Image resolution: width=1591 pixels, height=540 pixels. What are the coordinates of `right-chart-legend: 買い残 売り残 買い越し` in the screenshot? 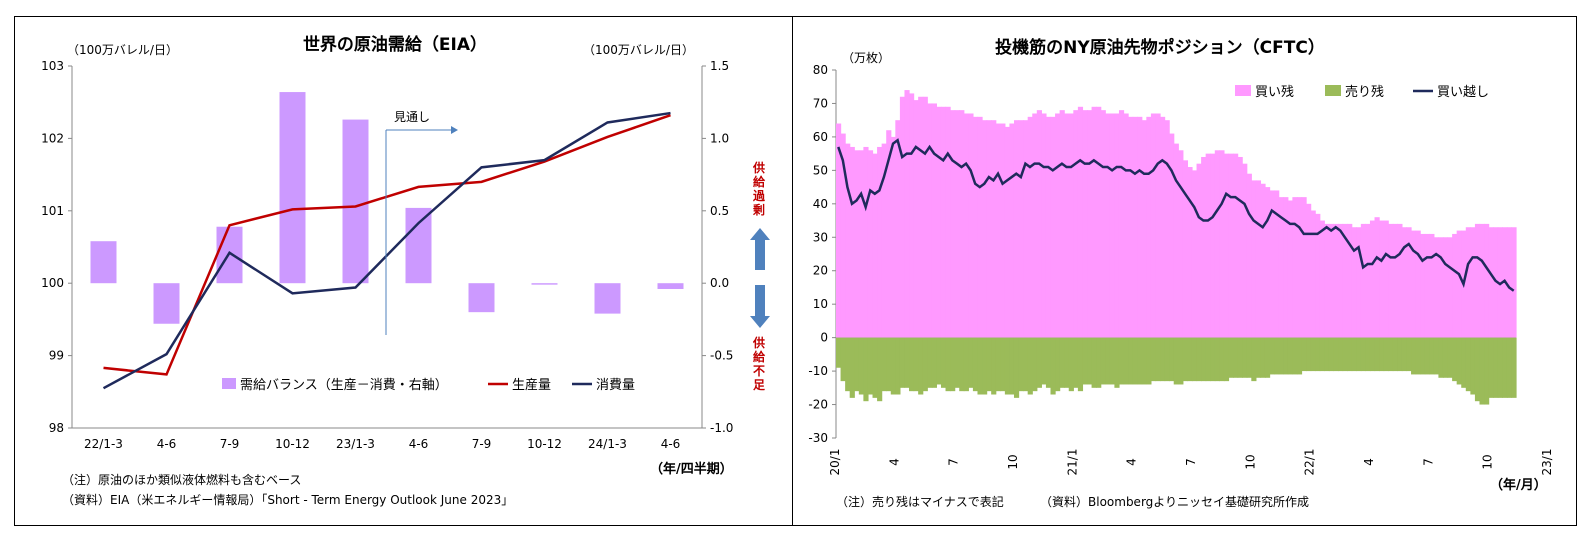 It's located at (1362, 92).